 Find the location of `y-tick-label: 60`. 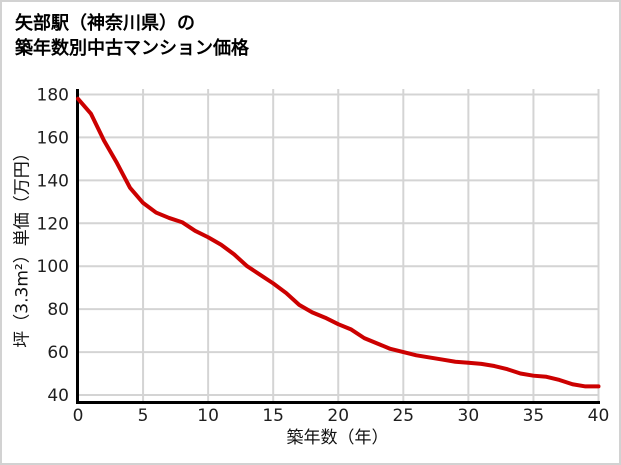

y-tick-label: 60 is located at coordinates (58, 353).